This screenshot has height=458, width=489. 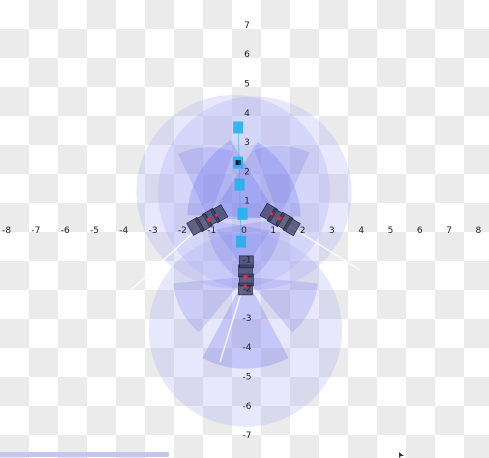 What do you see at coordinates (247, 407) in the screenshot?
I see `y-tick-label: -6` at bounding box center [247, 407].